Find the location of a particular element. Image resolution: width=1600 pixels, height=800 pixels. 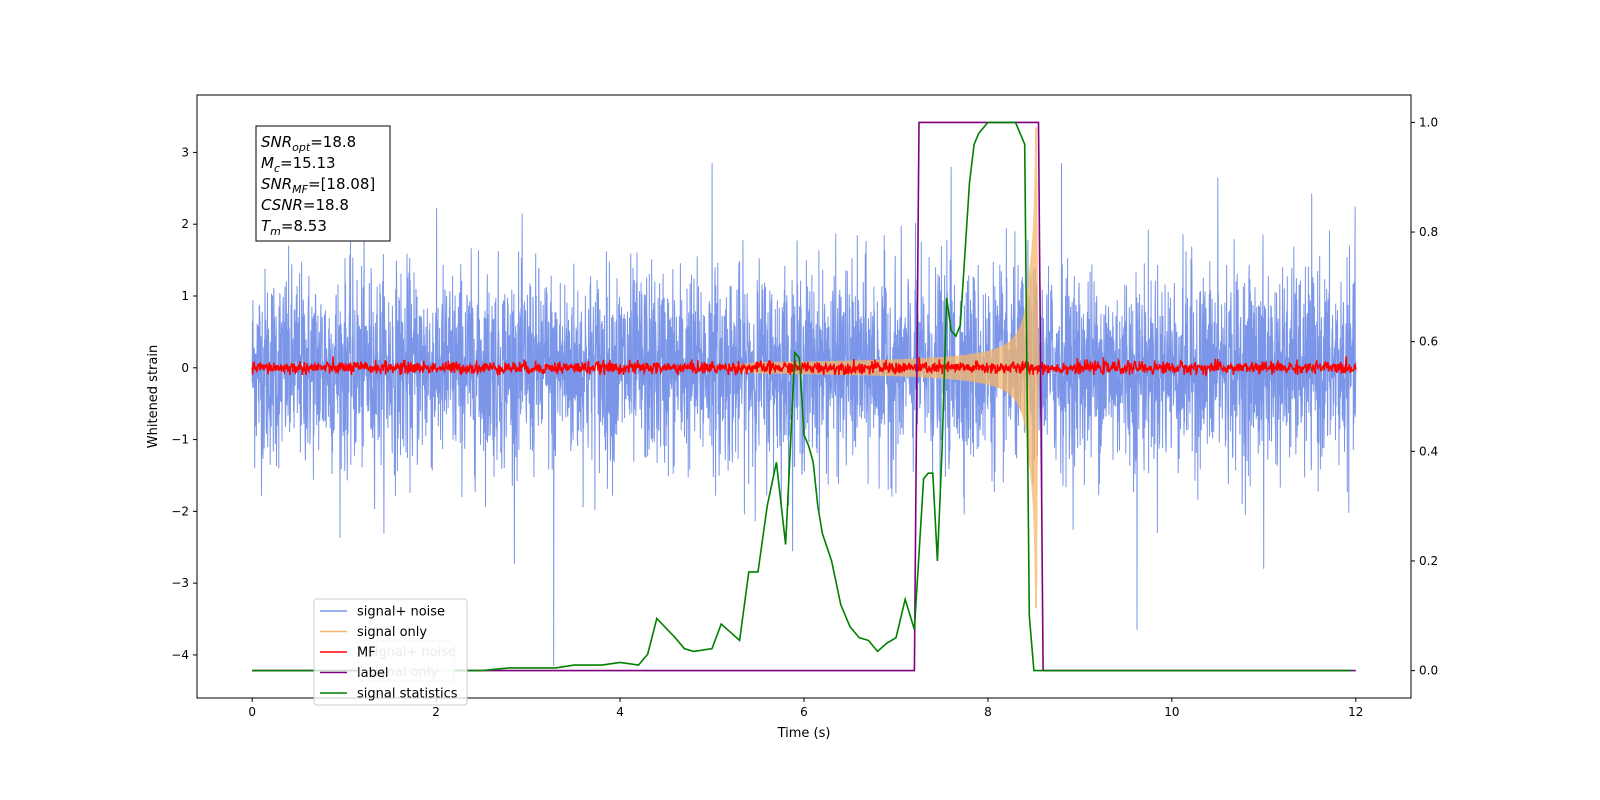

y-right-tick-label: 0.2 is located at coordinates (1428, 561).